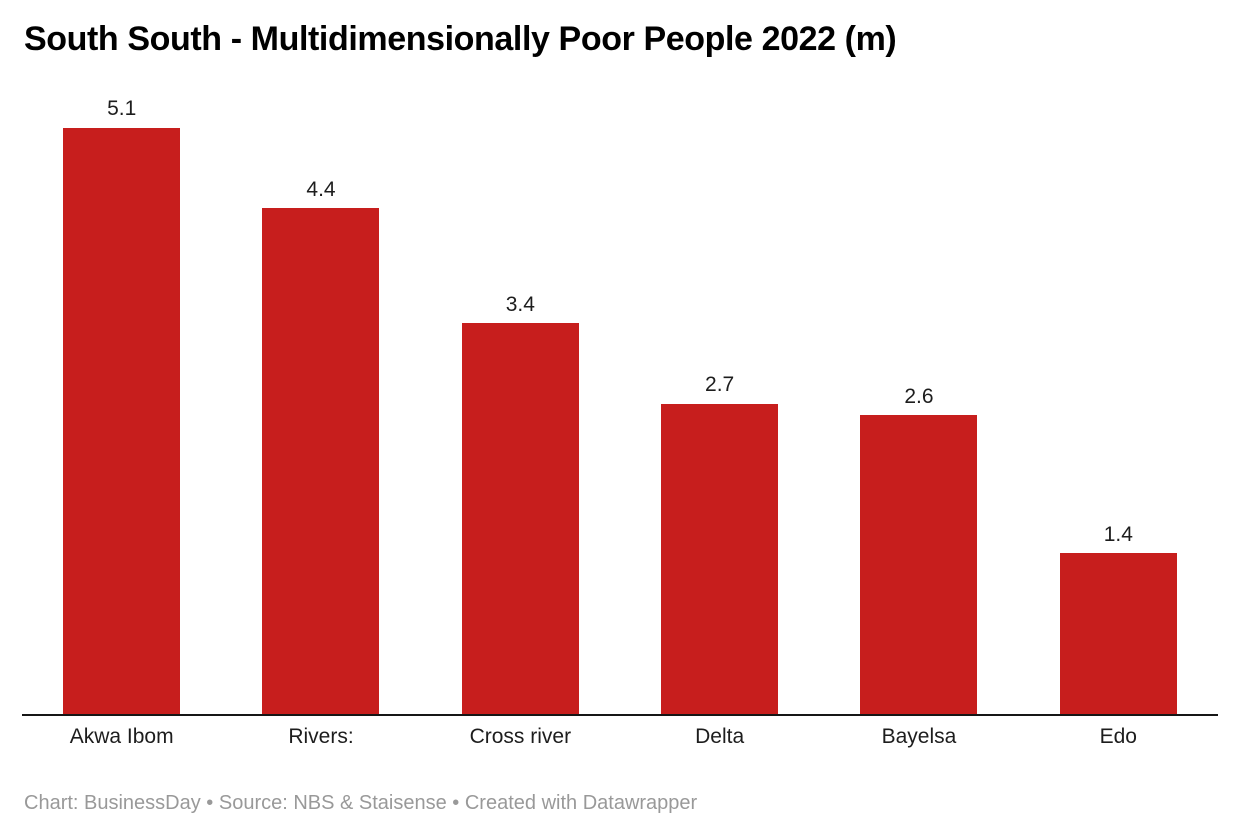  Describe the element at coordinates (719, 402) in the screenshot. I see `bar-column: 2.7` at that location.